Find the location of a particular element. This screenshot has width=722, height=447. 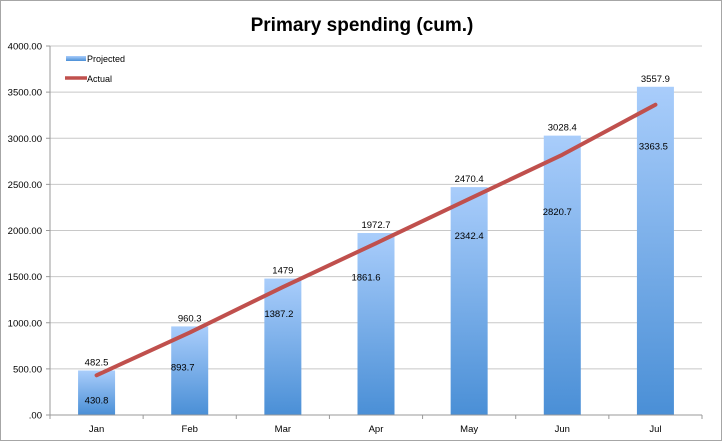

y-tick-label: 2000.00 is located at coordinates (25, 231).